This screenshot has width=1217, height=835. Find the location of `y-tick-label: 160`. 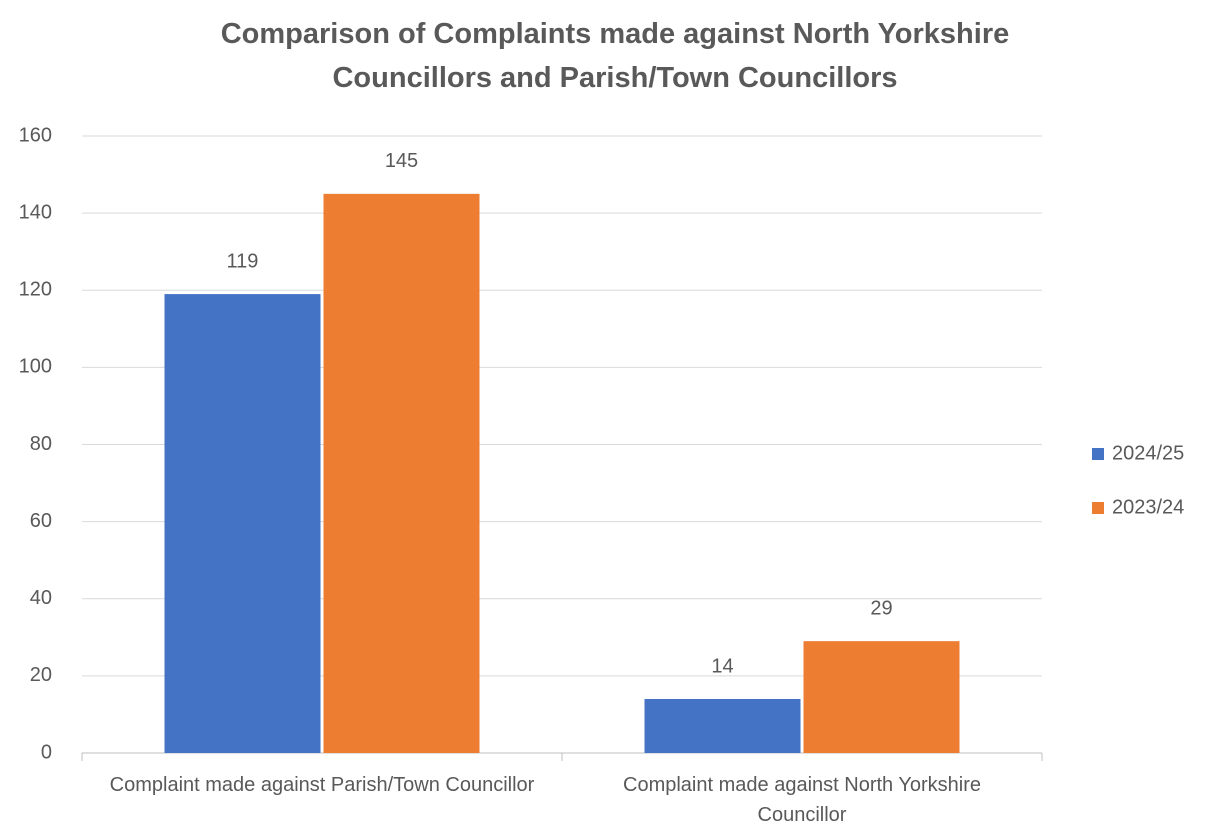

y-tick-label: 160 is located at coordinates (35, 135).